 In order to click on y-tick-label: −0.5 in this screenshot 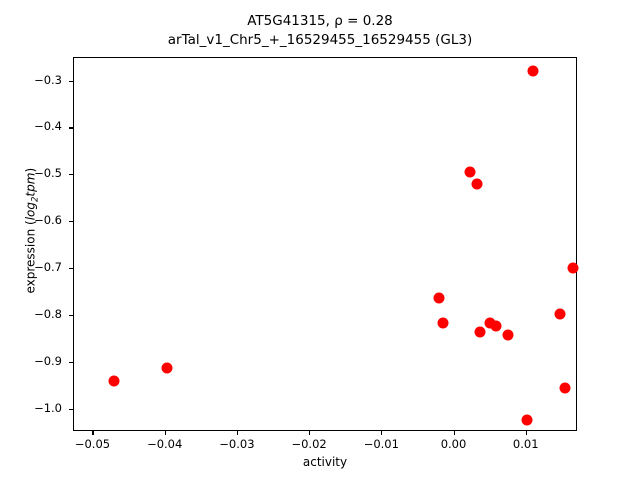, I will do `click(48, 173)`.